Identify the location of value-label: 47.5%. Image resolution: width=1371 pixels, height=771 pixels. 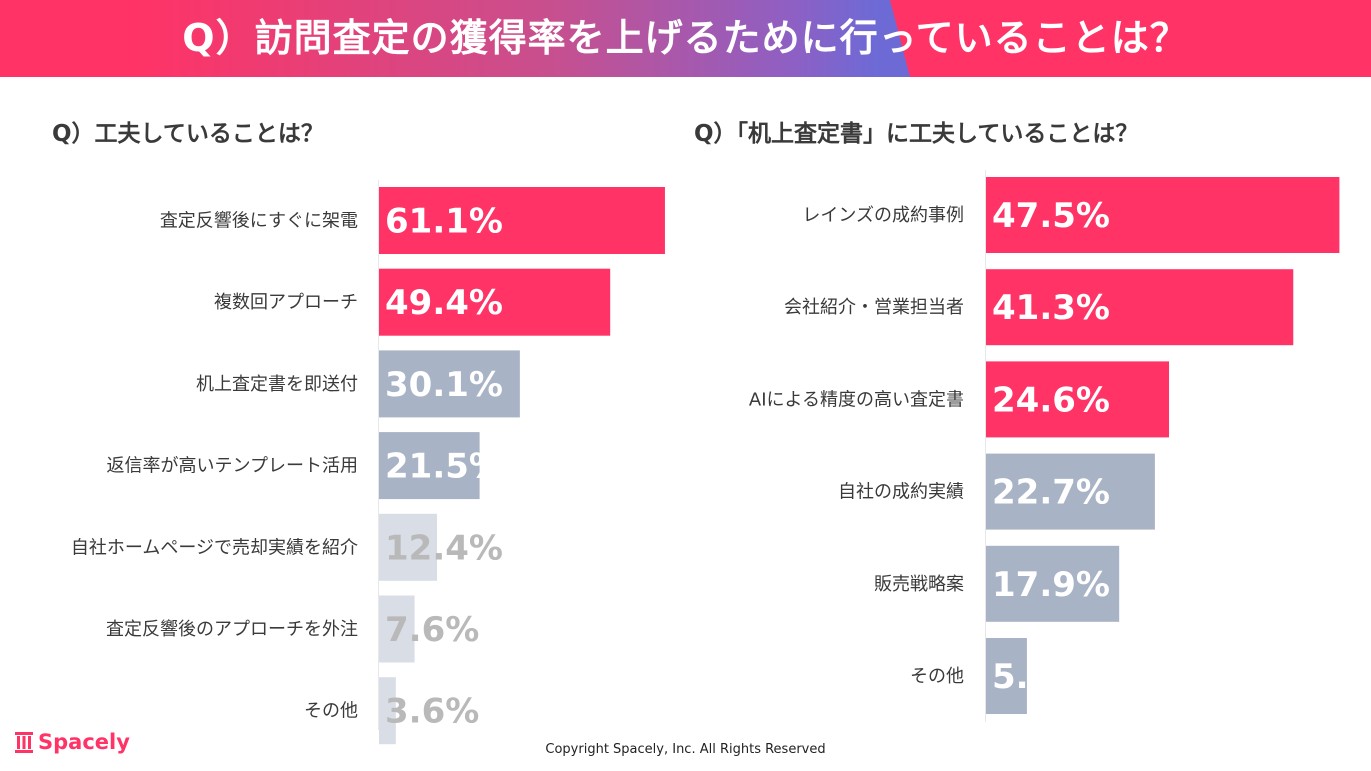
(1051, 216).